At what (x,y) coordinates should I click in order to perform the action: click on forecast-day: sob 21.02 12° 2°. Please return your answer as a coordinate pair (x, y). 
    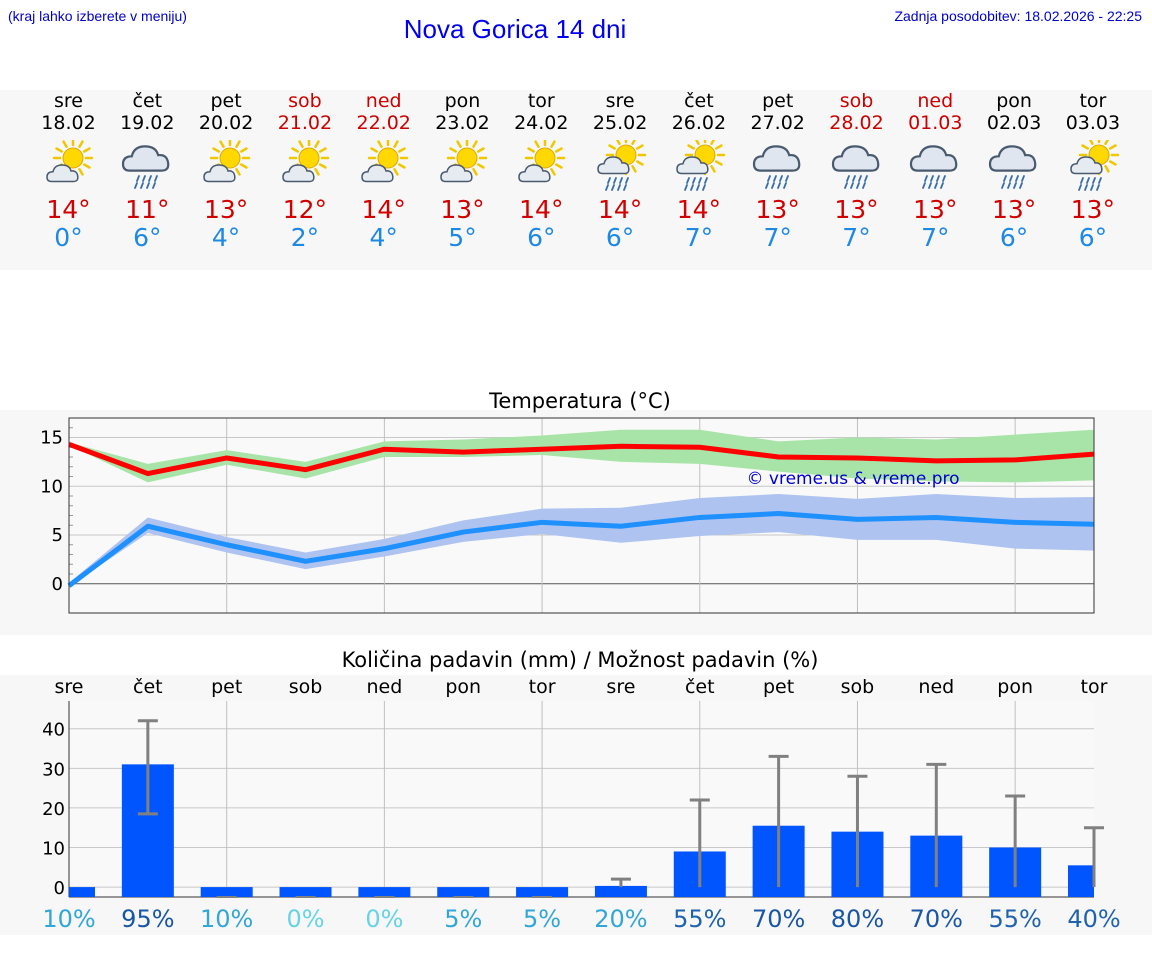
    Looking at the image, I should click on (305, 171).